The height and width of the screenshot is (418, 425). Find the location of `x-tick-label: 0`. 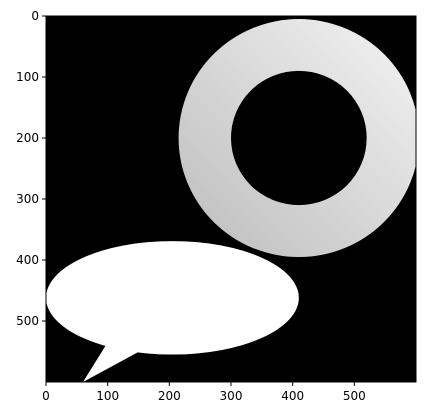

x-tick-label: 0 is located at coordinates (46, 396).